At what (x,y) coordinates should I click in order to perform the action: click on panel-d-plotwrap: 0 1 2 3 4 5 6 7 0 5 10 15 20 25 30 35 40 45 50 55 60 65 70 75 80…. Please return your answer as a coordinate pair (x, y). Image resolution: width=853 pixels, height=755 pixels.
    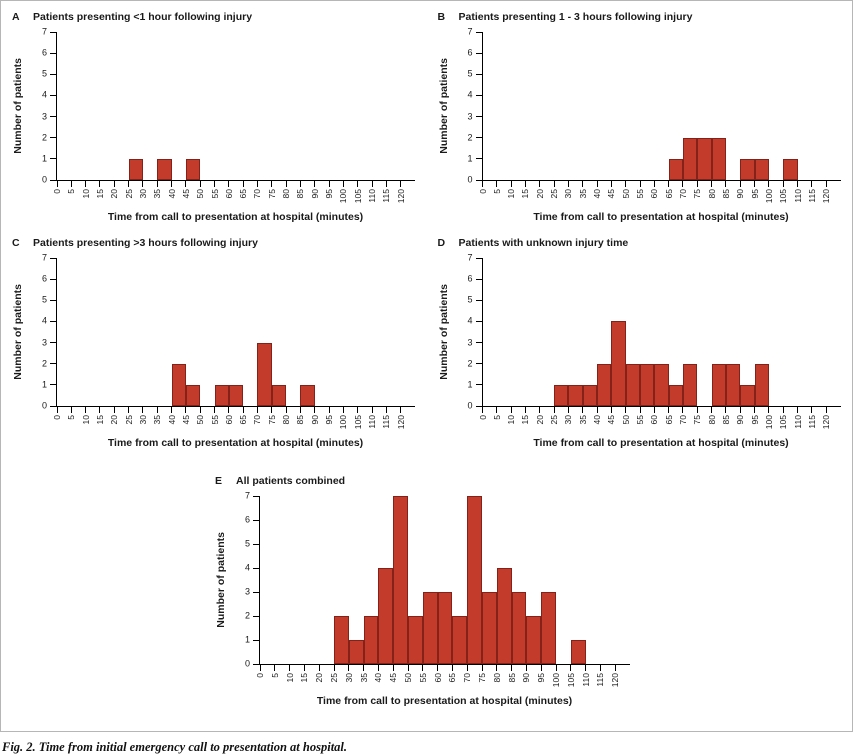
    Looking at the image, I should click on (654, 351).